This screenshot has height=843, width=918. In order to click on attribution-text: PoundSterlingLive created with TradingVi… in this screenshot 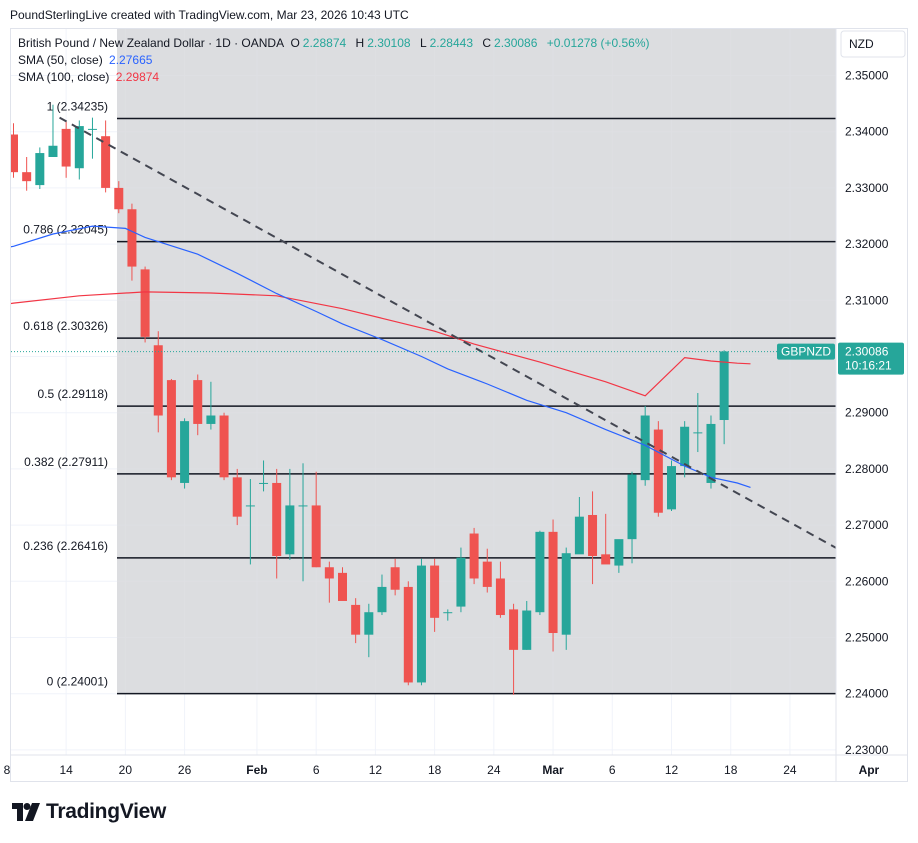, I will do `click(209, 15)`.